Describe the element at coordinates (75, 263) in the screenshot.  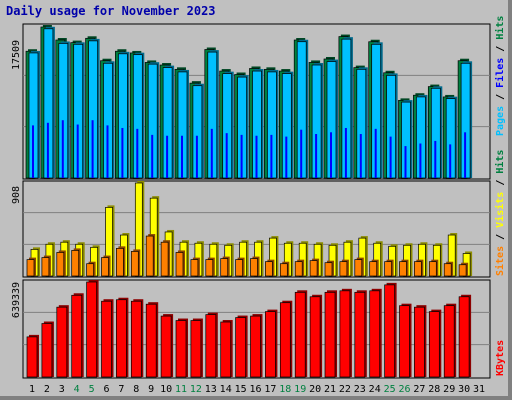
I see `sites-bar-4-face` at that location.